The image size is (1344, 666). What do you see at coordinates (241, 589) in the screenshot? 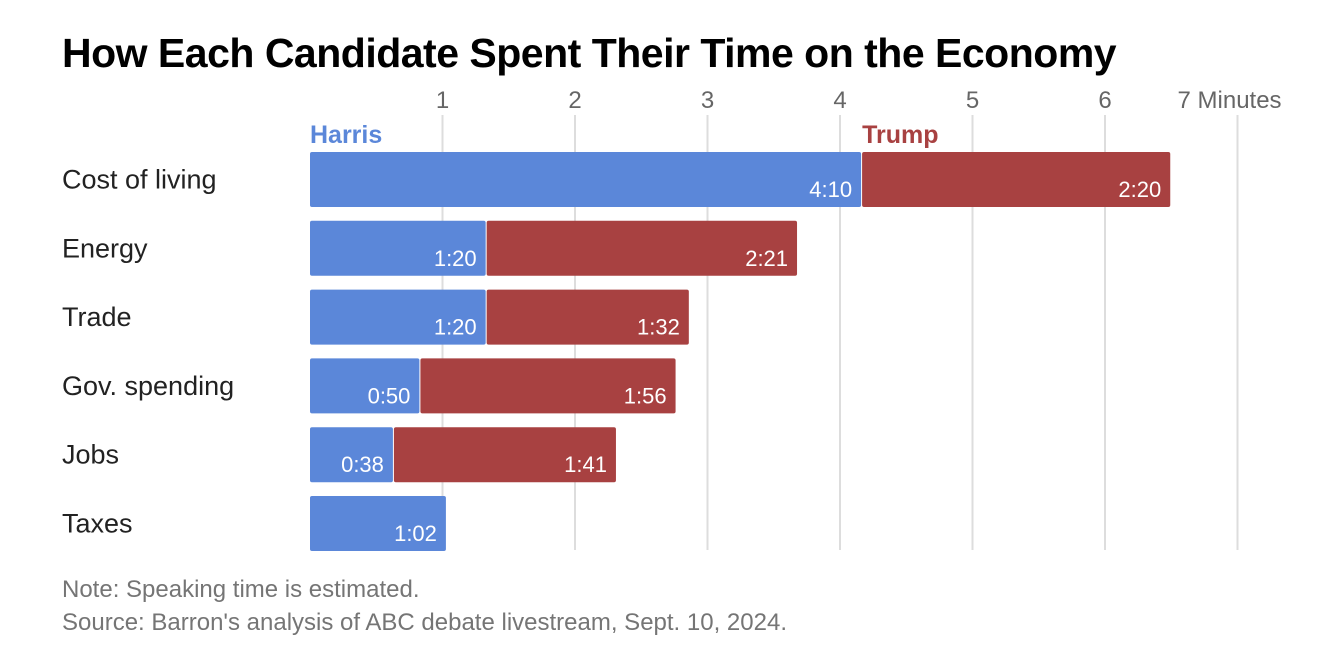
I see `footnote: Note: Speaking time is estimated.` at bounding box center [241, 589].